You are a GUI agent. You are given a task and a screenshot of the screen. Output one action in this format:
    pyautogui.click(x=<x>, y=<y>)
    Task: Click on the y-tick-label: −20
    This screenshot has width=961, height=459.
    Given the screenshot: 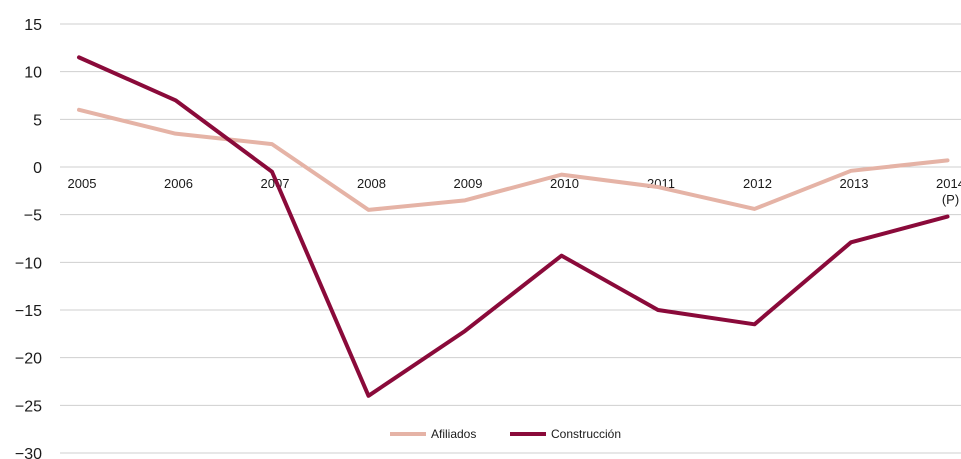 What is the action you would take?
    pyautogui.click(x=28, y=359)
    